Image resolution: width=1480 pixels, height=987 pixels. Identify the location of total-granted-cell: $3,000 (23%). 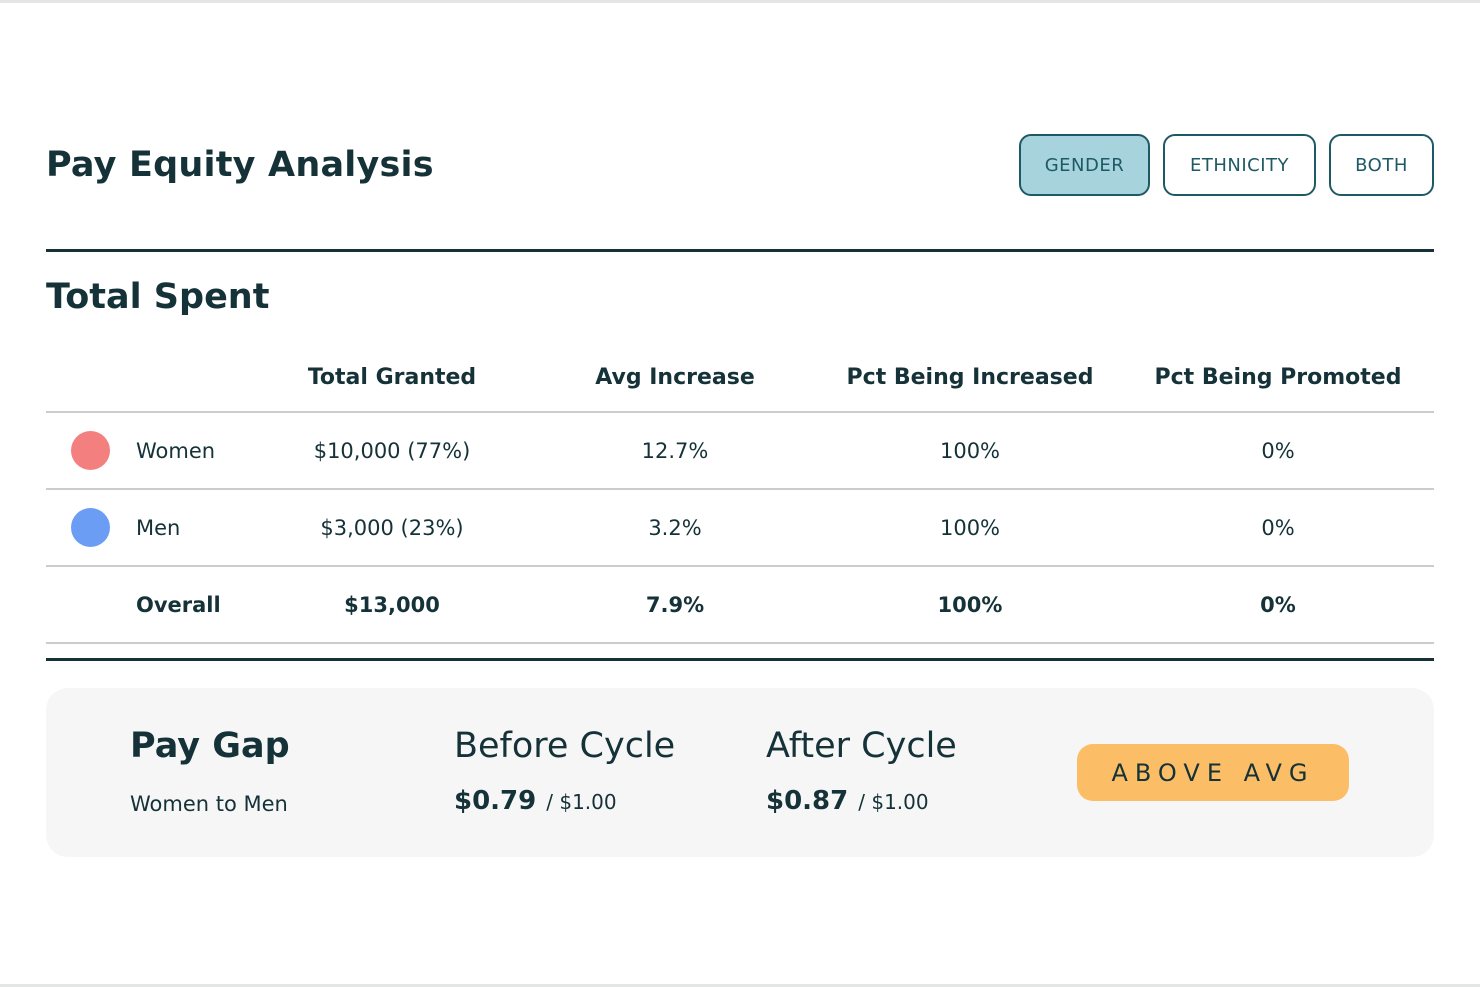
(392, 527).